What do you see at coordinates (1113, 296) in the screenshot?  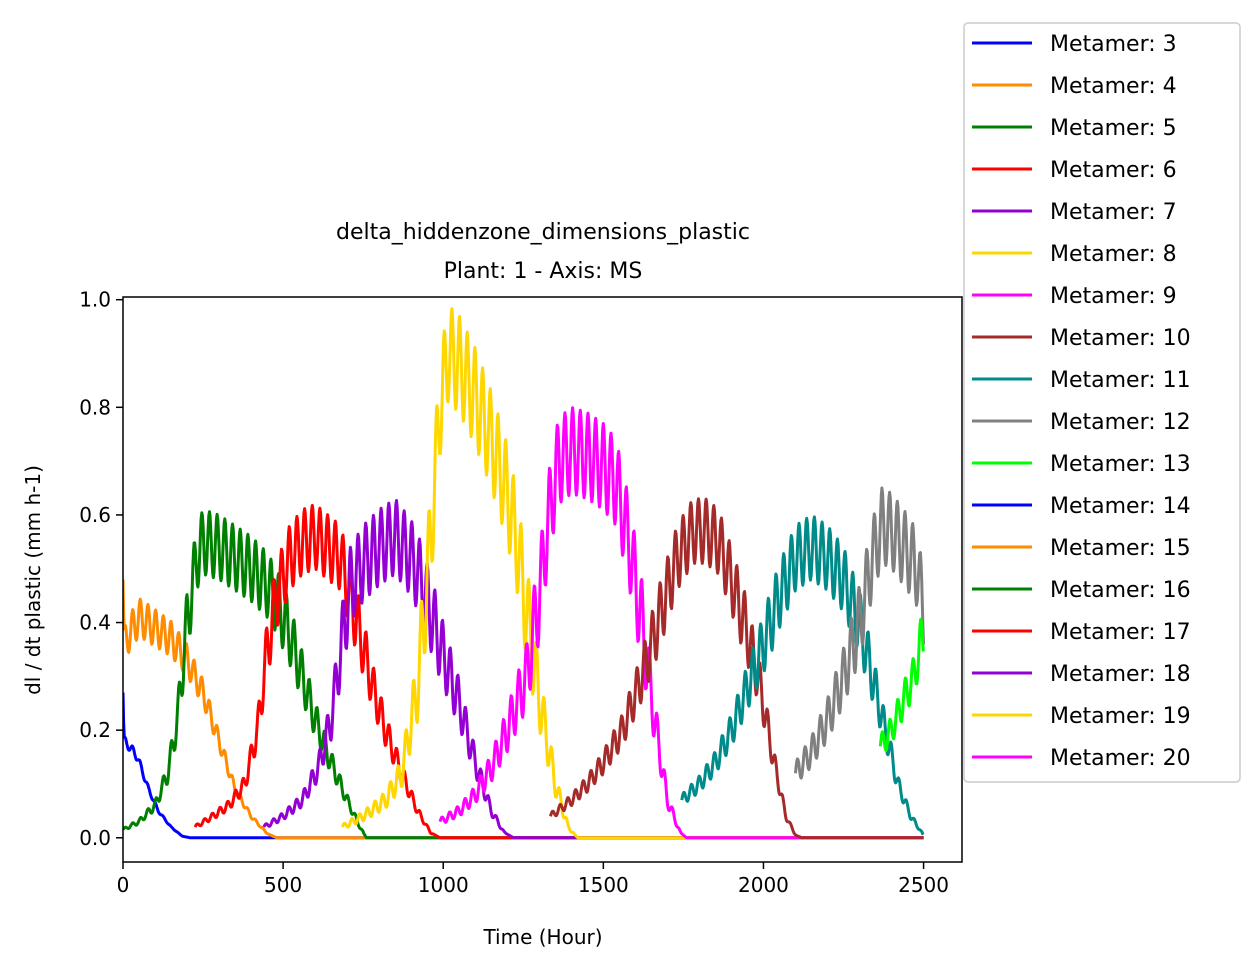 I see `legend-label: Metamer: 9` at bounding box center [1113, 296].